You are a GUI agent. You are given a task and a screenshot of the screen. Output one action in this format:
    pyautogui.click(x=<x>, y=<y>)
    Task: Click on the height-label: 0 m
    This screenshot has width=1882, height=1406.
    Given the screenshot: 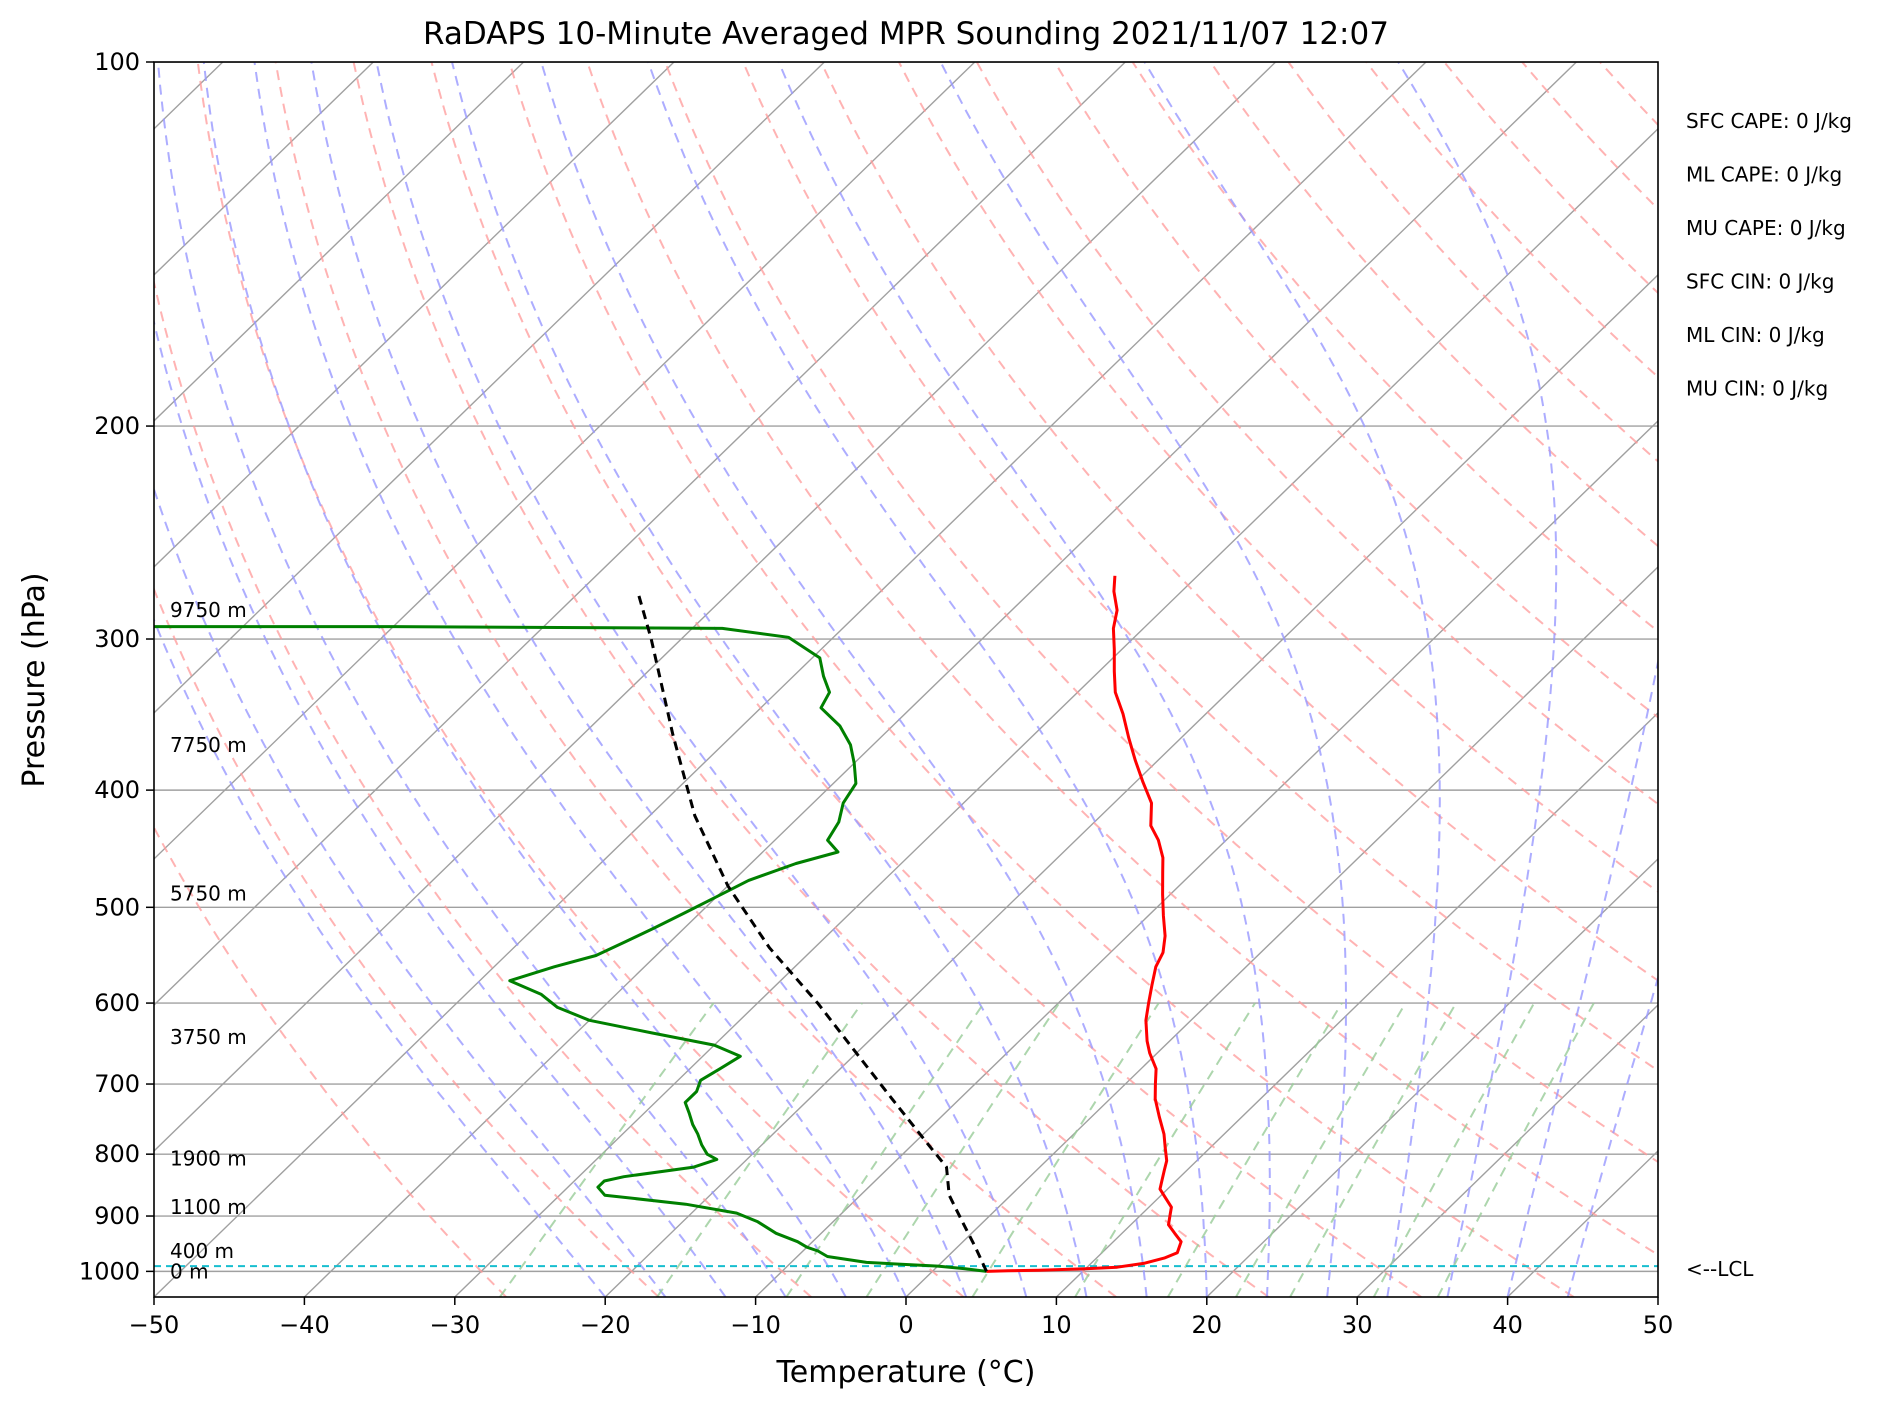 What is the action you would take?
    pyautogui.click(x=189, y=1271)
    